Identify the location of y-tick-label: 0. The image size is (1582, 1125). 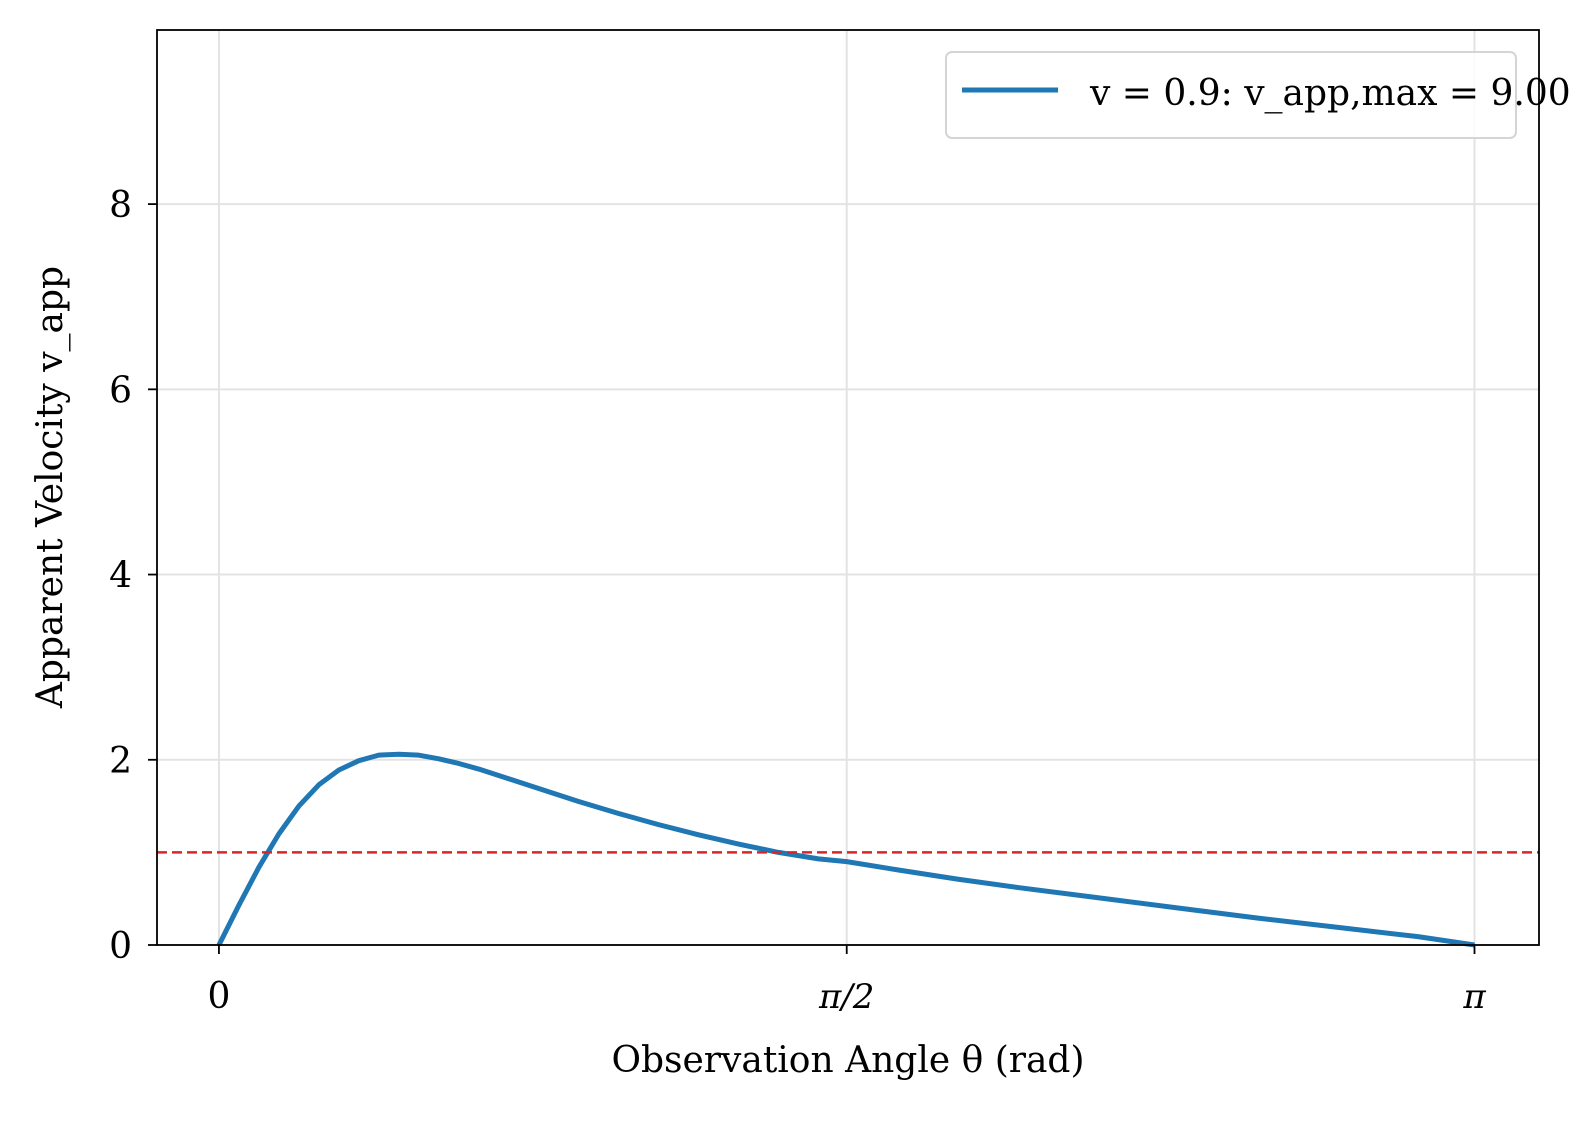
(120, 946).